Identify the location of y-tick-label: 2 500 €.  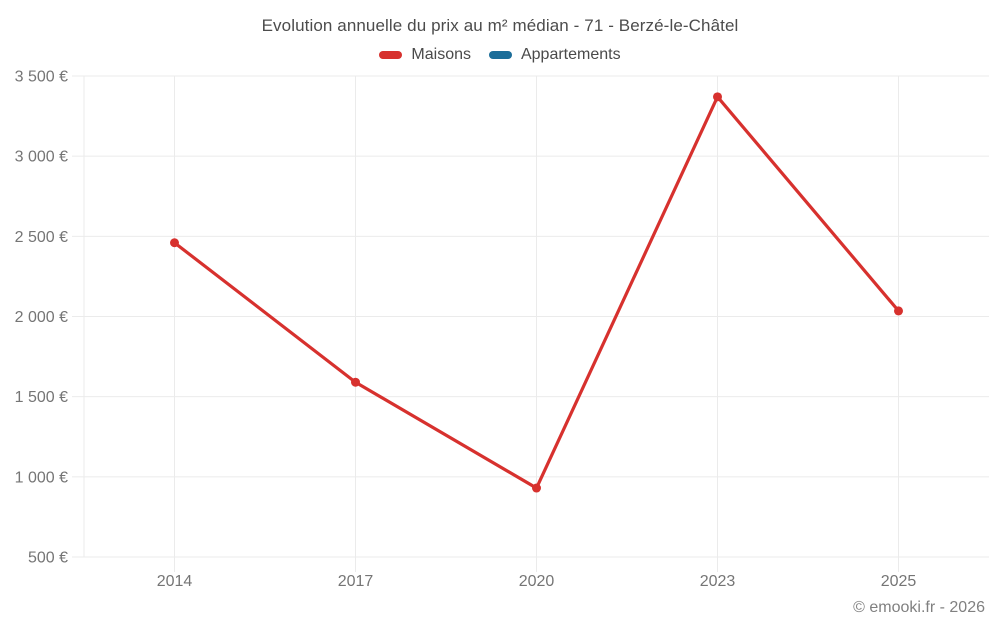
(41, 237).